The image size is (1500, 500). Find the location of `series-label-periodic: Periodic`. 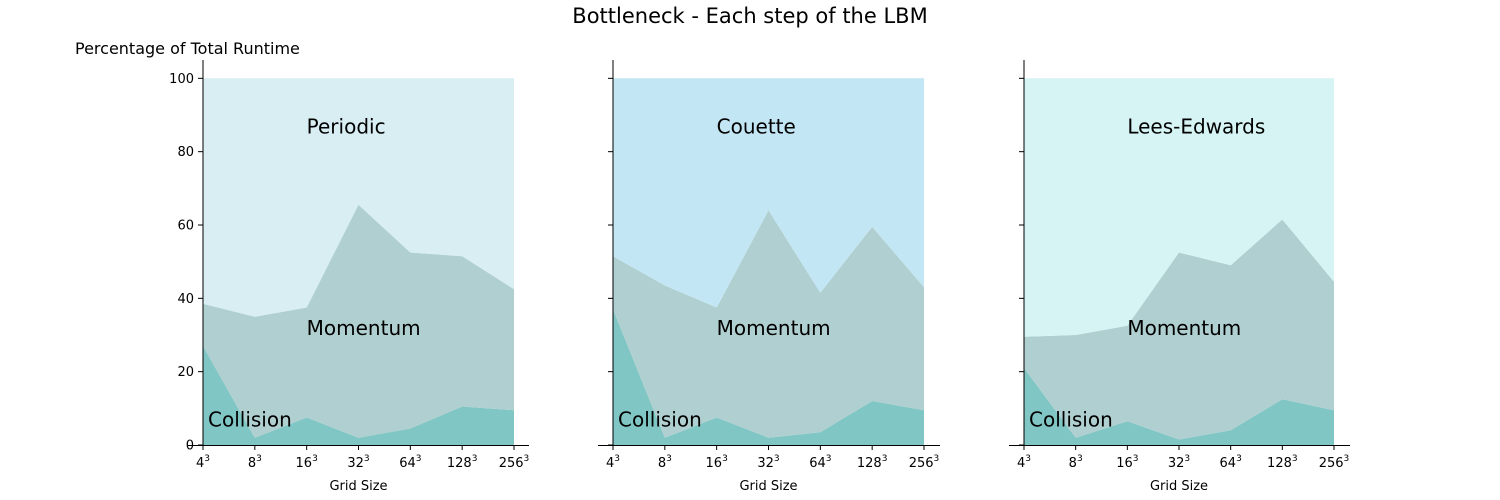

series-label-periodic: Periodic is located at coordinates (346, 126).